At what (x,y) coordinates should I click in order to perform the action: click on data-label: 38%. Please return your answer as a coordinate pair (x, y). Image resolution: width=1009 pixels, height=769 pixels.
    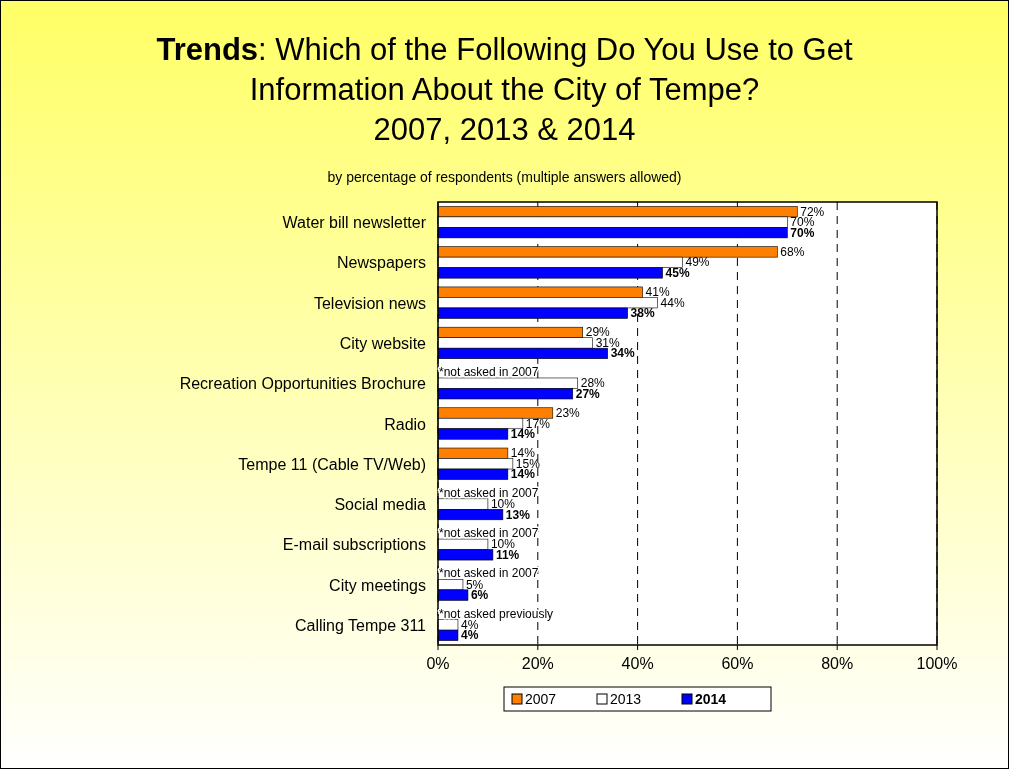
    Looking at the image, I should click on (642, 313).